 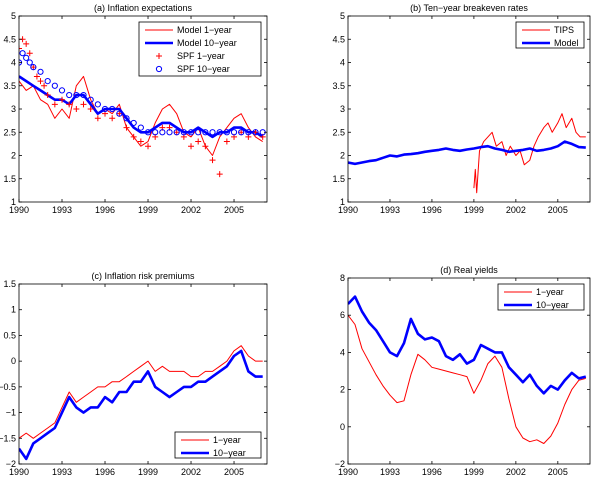 I want to click on legend: 1−year 10−year, so click(x=218, y=445).